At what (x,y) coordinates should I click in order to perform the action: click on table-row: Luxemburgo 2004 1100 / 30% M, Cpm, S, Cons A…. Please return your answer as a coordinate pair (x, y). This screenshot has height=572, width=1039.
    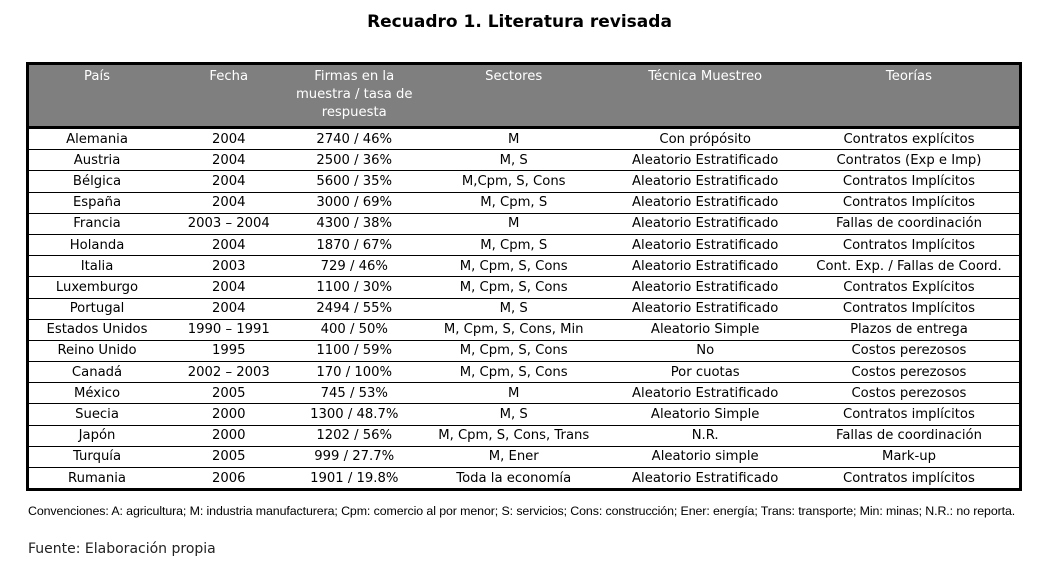
    Looking at the image, I should click on (524, 287).